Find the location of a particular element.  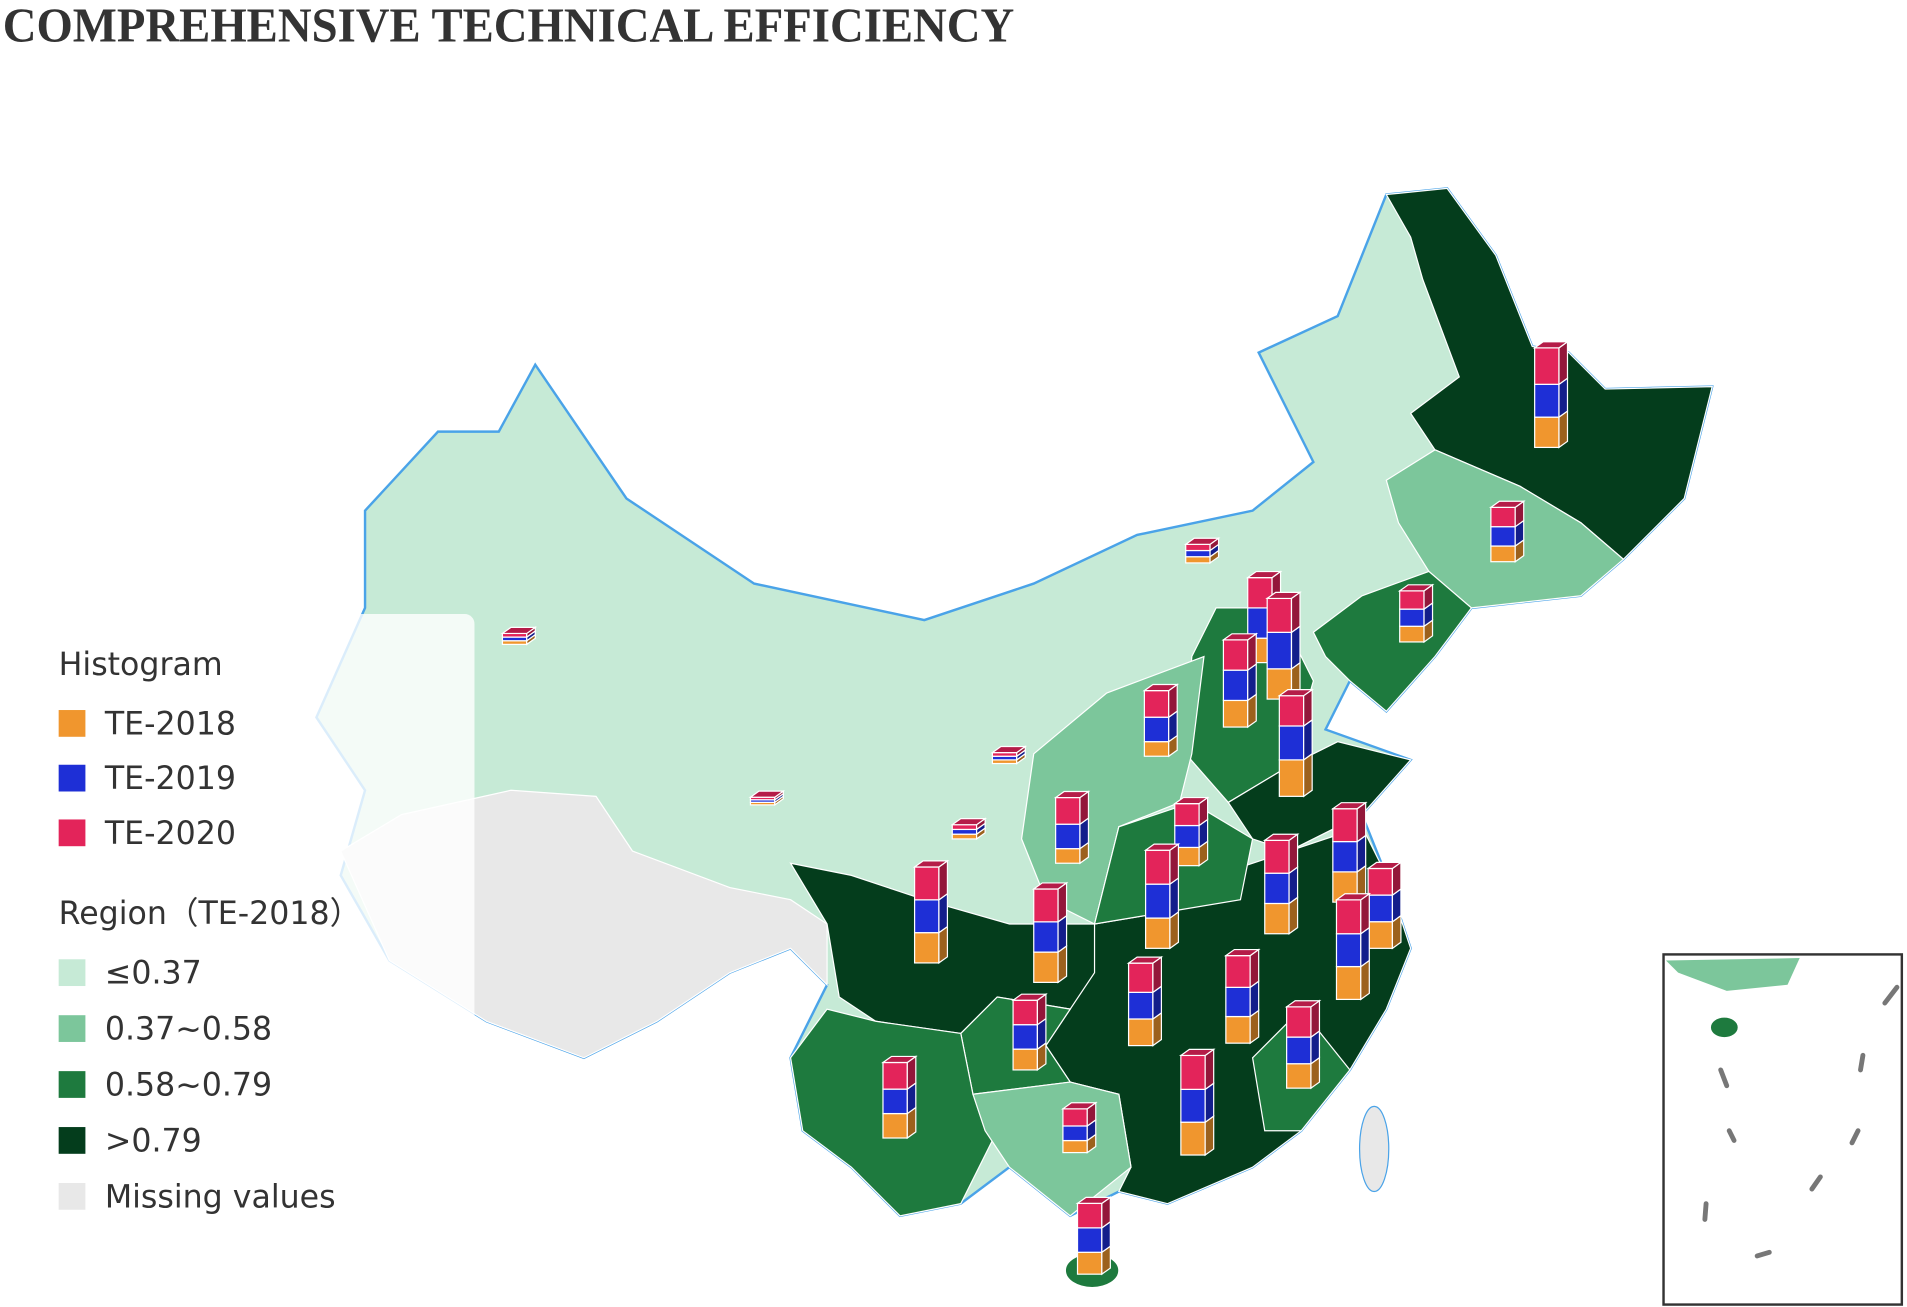

legend-label: Missing values is located at coordinates (220, 1197).